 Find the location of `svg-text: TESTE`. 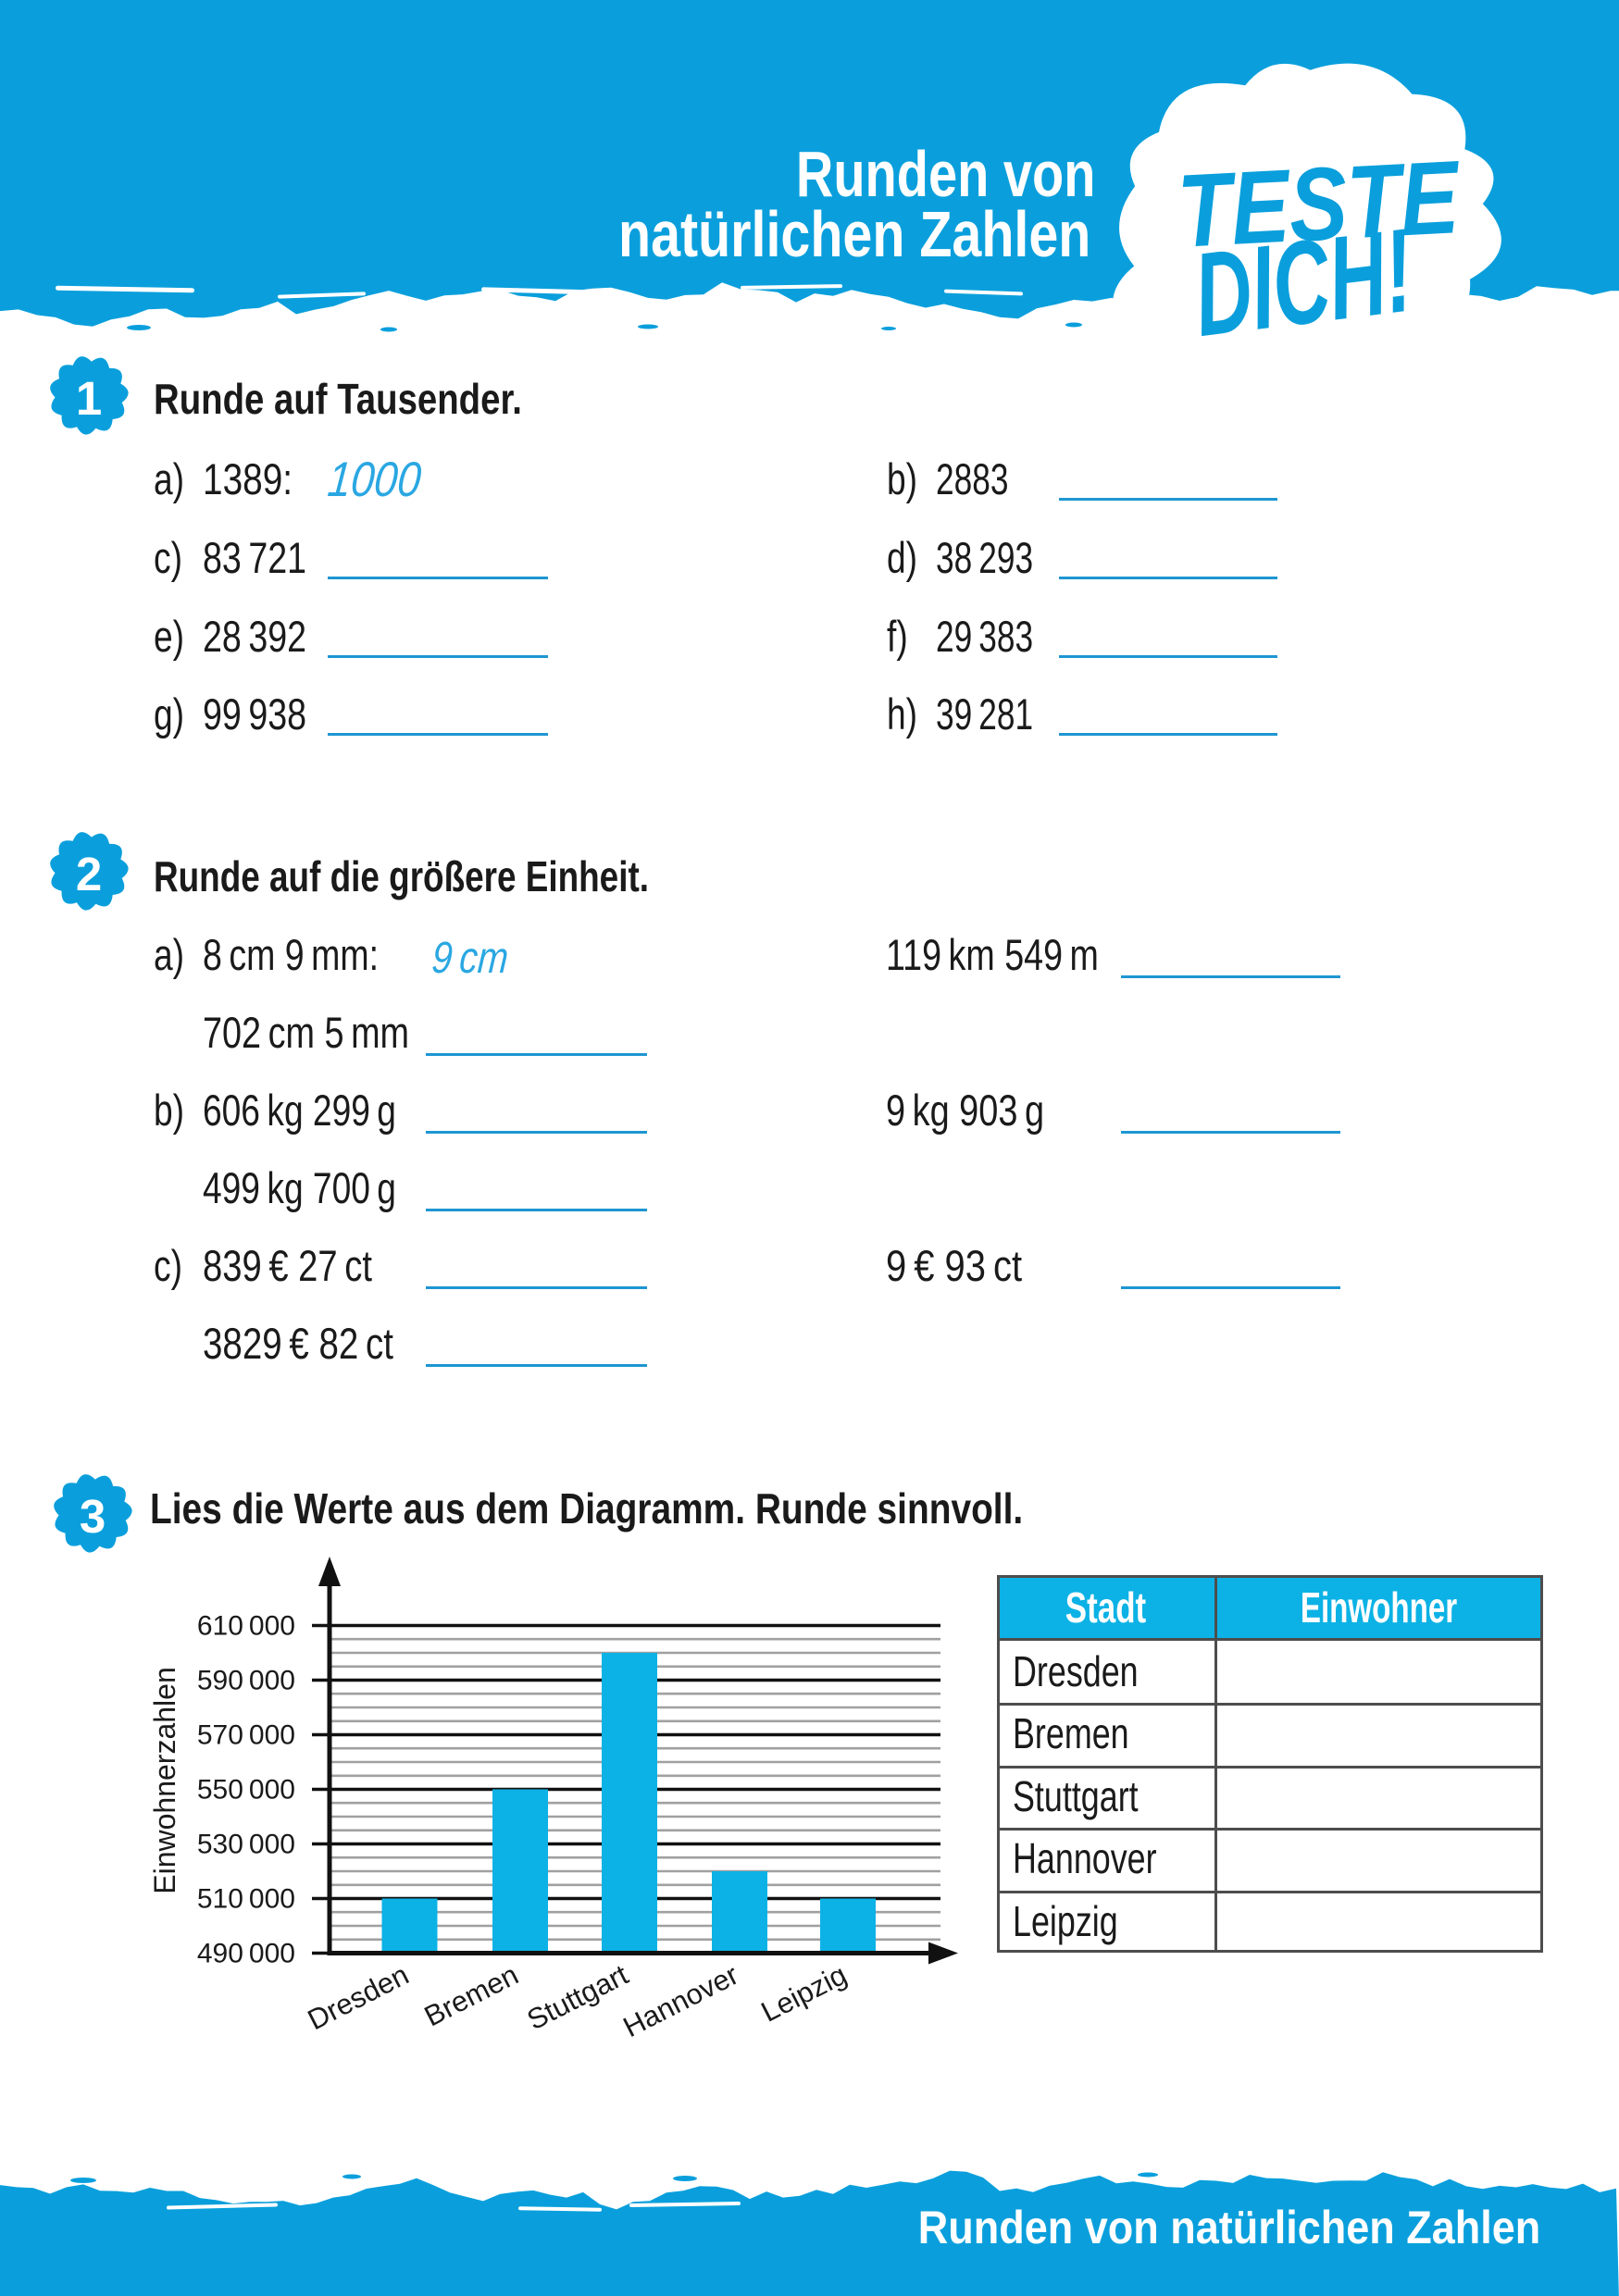

svg-text: TESTE is located at coordinates (1319, 203).